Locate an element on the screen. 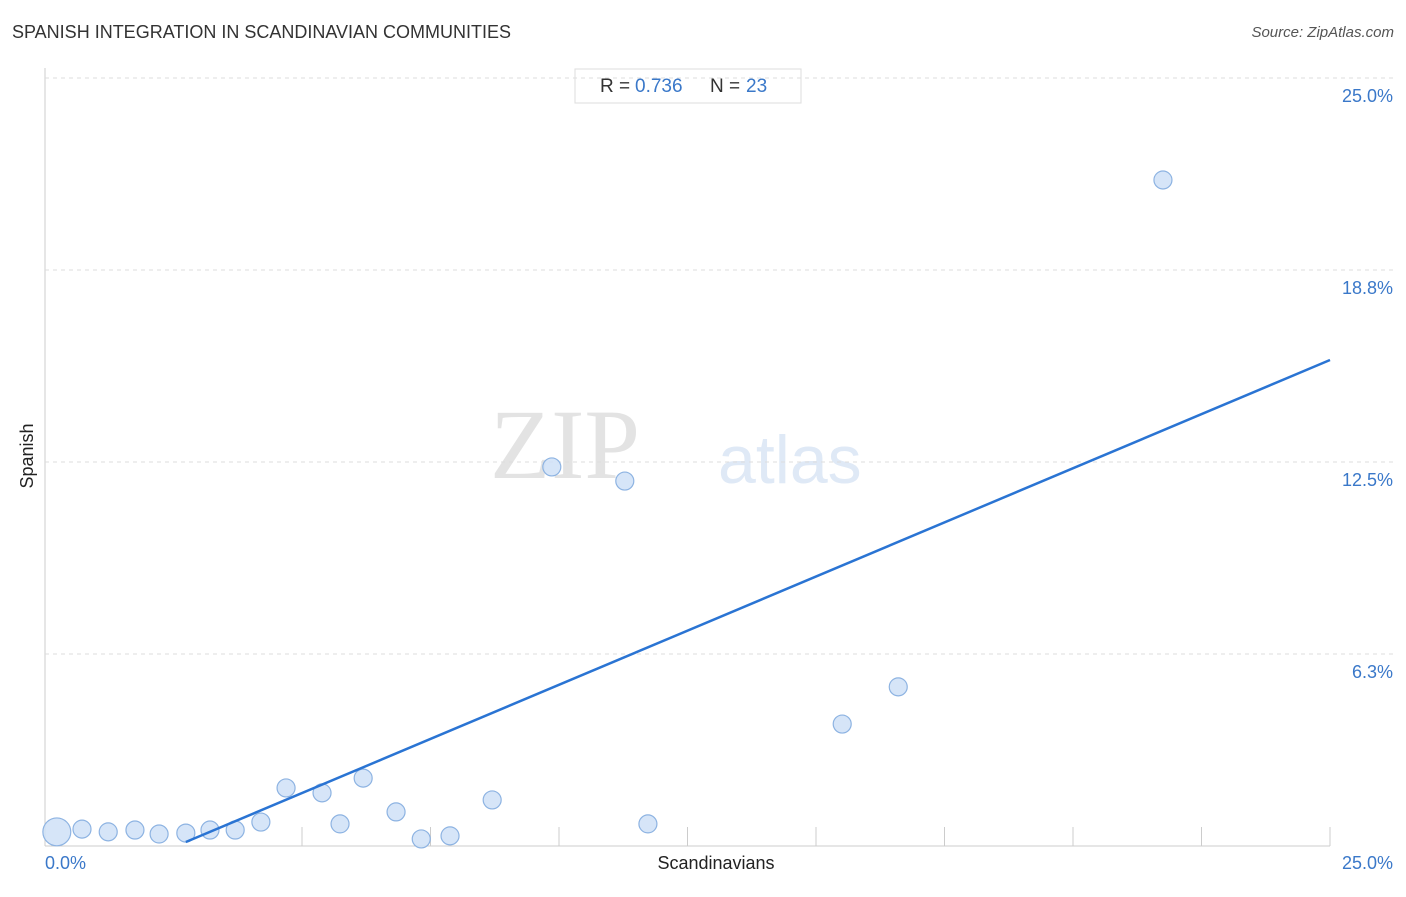 This screenshot has width=1406, height=897. watermark: atlas is located at coordinates (790, 460).